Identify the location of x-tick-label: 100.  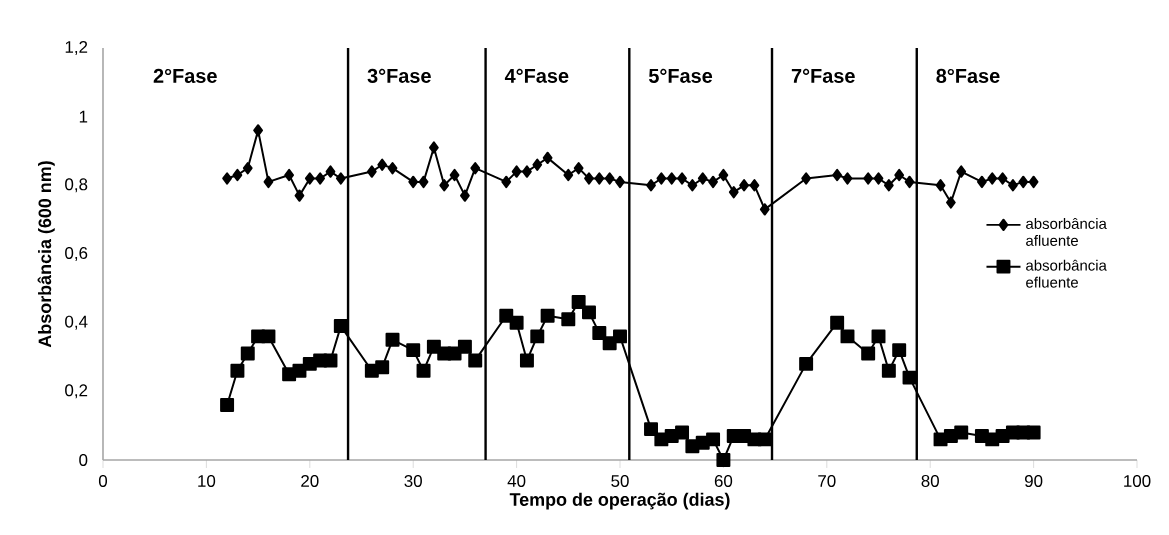
(1137, 481).